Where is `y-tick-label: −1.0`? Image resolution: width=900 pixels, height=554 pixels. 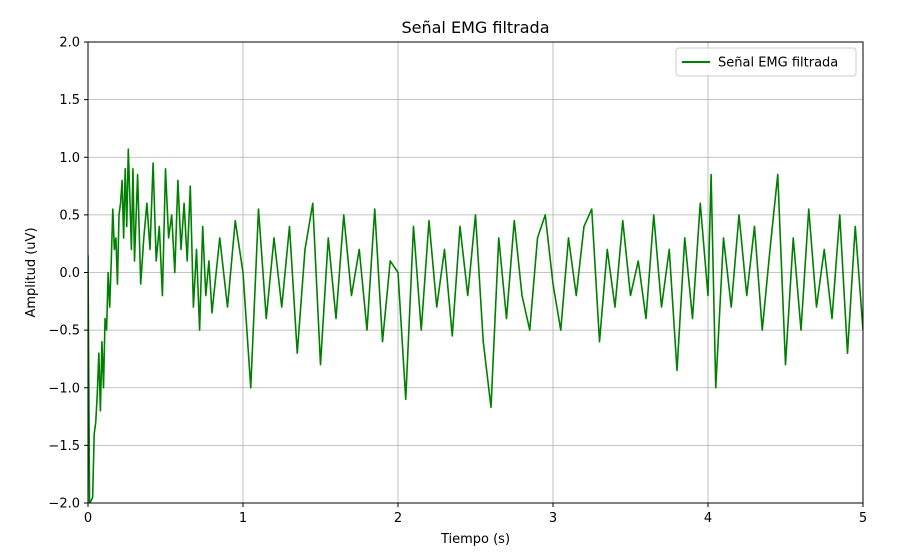 y-tick-label: −1.0 is located at coordinates (64, 388).